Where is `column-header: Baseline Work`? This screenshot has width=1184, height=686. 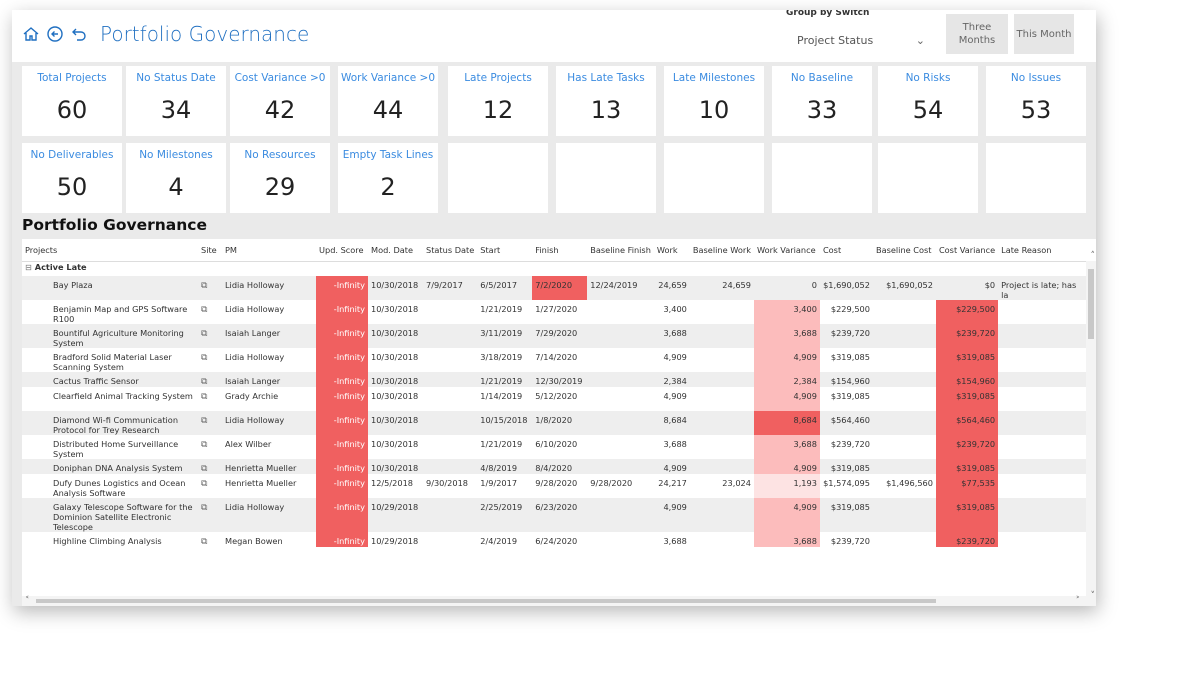 column-header: Baseline Work is located at coordinates (721, 250).